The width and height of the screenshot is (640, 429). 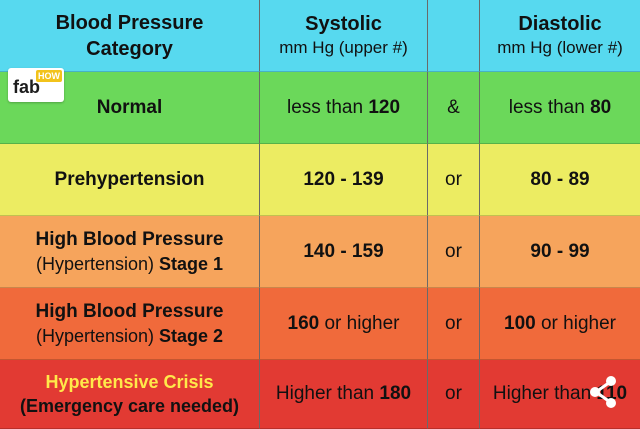 I want to click on fabhow-logo: fab HOW, so click(x=36, y=85).